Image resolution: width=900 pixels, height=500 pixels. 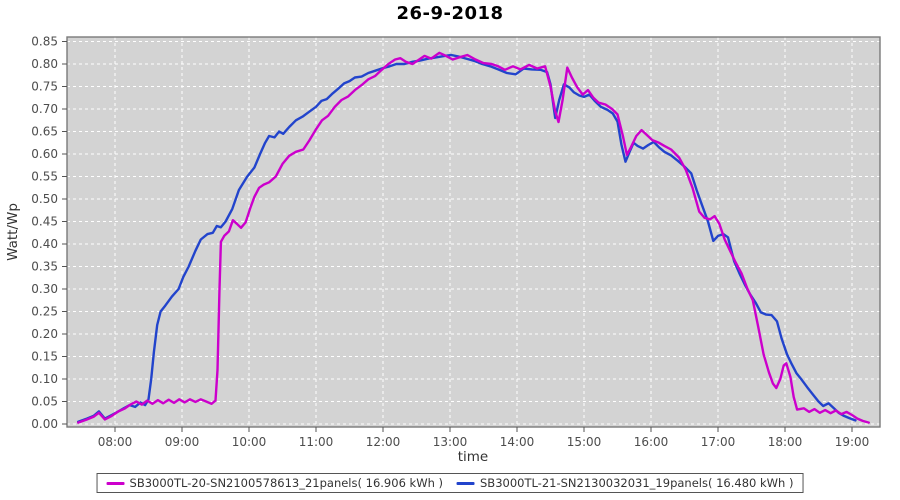 What do you see at coordinates (44, 312) in the screenshot?
I see `y-tick-label: 0.25` at bounding box center [44, 312].